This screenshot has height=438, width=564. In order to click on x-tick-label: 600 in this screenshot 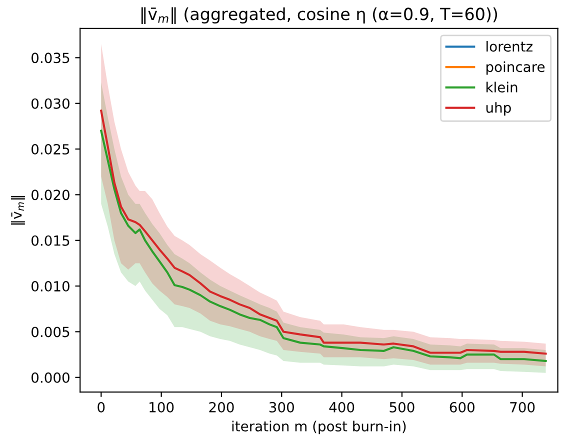, I will do `click(462, 407)`.